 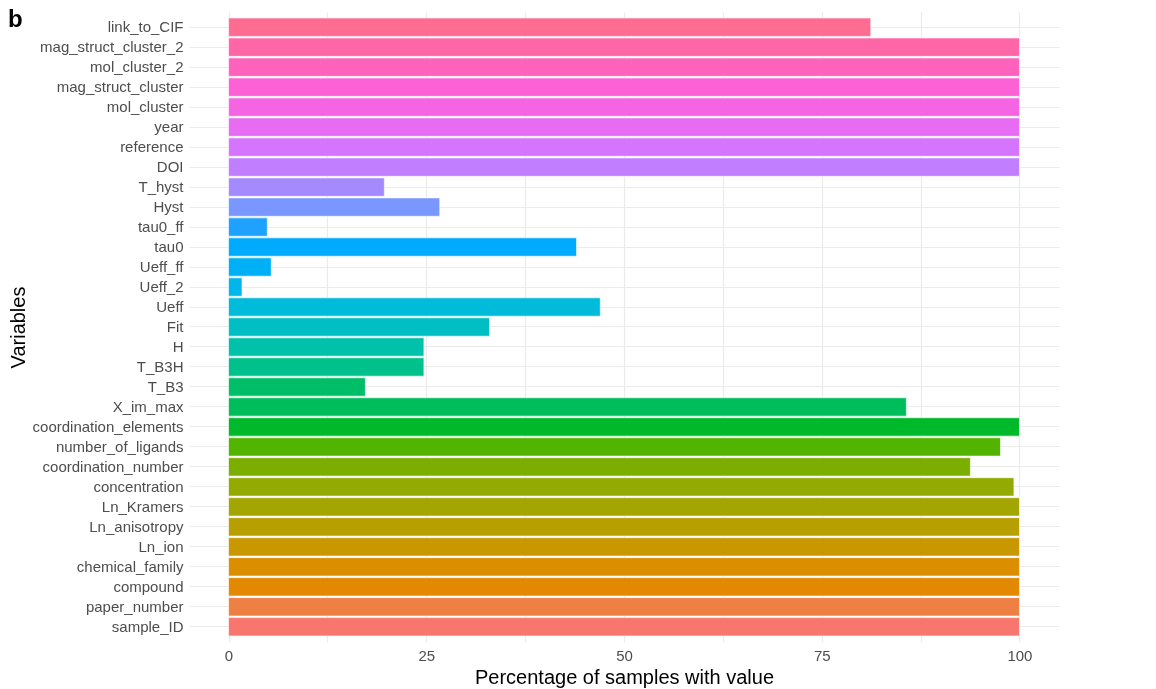 I want to click on y-tick-label: tau0_ff, so click(x=161, y=227).